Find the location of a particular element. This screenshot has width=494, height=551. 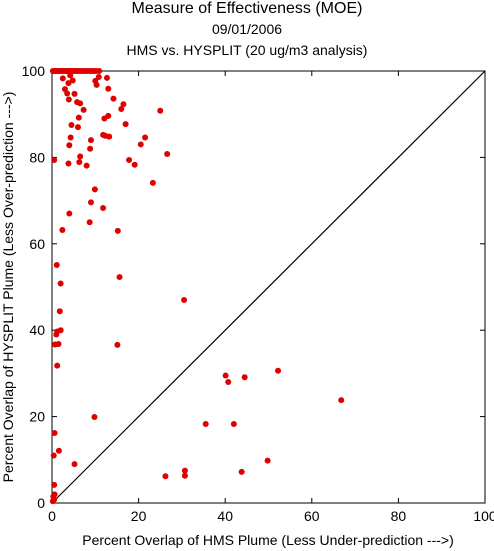

chart-title: Measure of Effectiveness (MOE) is located at coordinates (247, 8).